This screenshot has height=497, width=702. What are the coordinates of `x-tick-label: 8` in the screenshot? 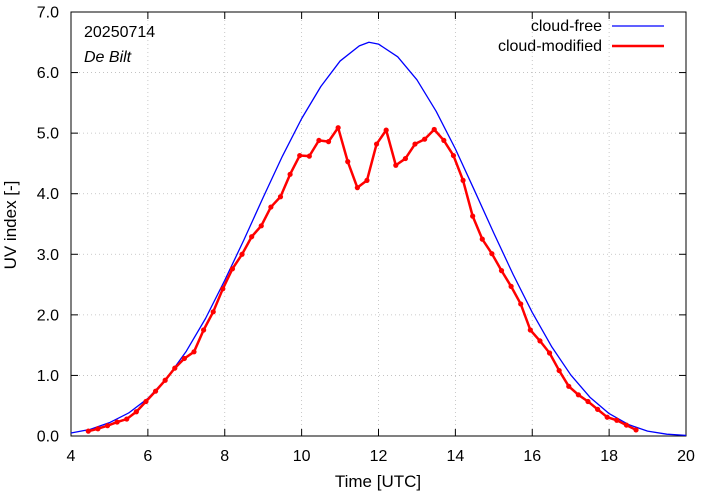 It's located at (224, 456).